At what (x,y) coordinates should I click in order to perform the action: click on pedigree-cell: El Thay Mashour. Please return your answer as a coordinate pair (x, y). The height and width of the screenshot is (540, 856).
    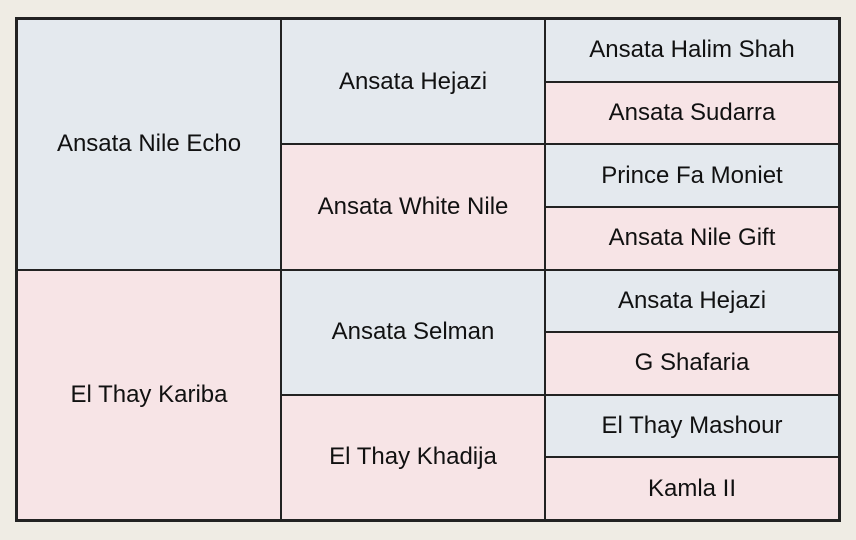
    Looking at the image, I should click on (692, 426).